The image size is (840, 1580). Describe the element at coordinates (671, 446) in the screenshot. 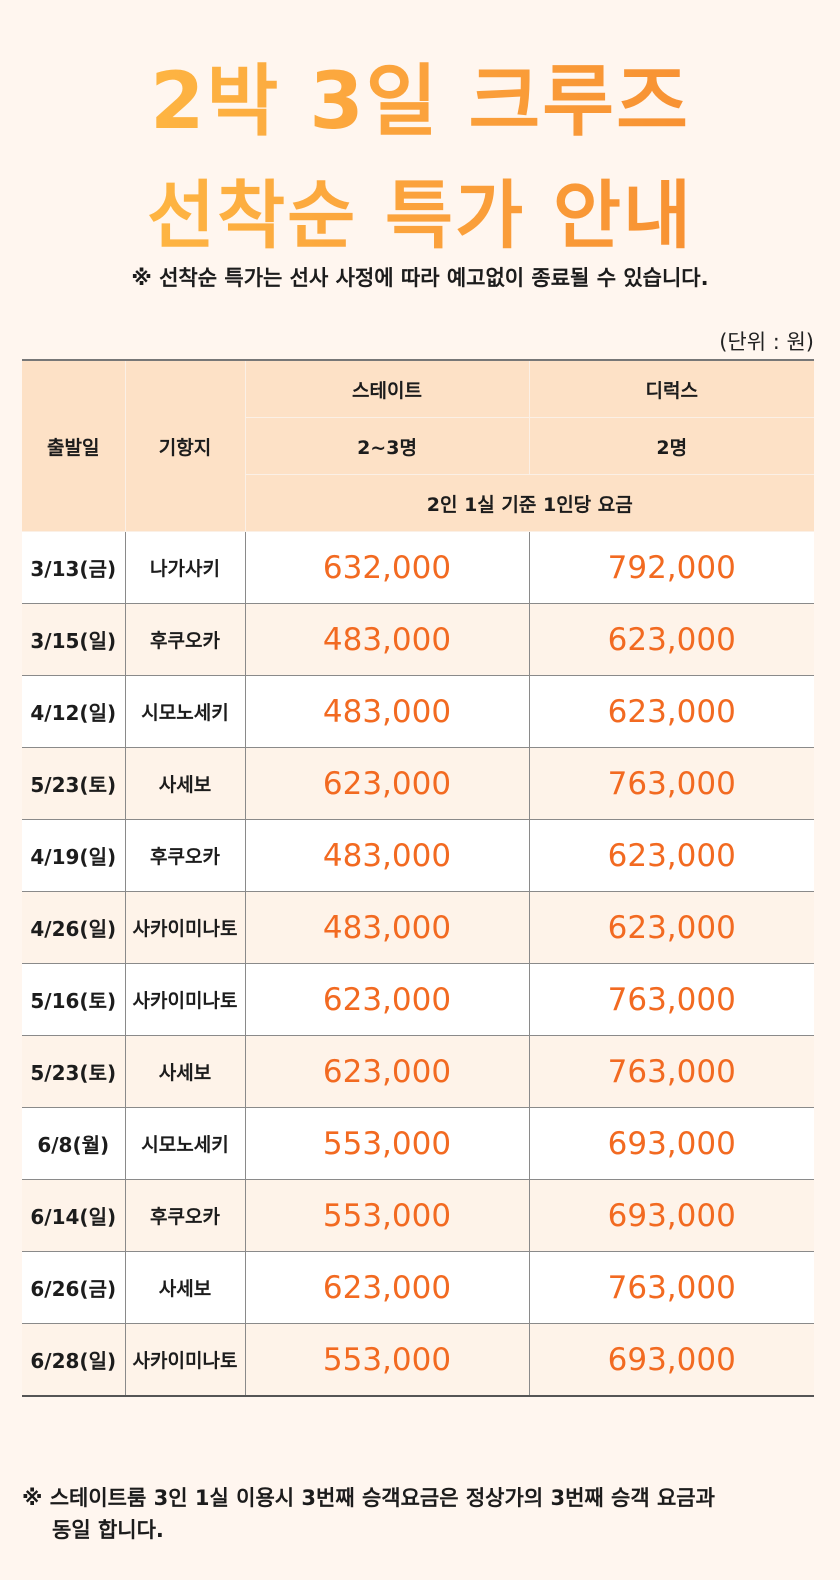

I see `header-deluxe-capacity: 2명` at that location.